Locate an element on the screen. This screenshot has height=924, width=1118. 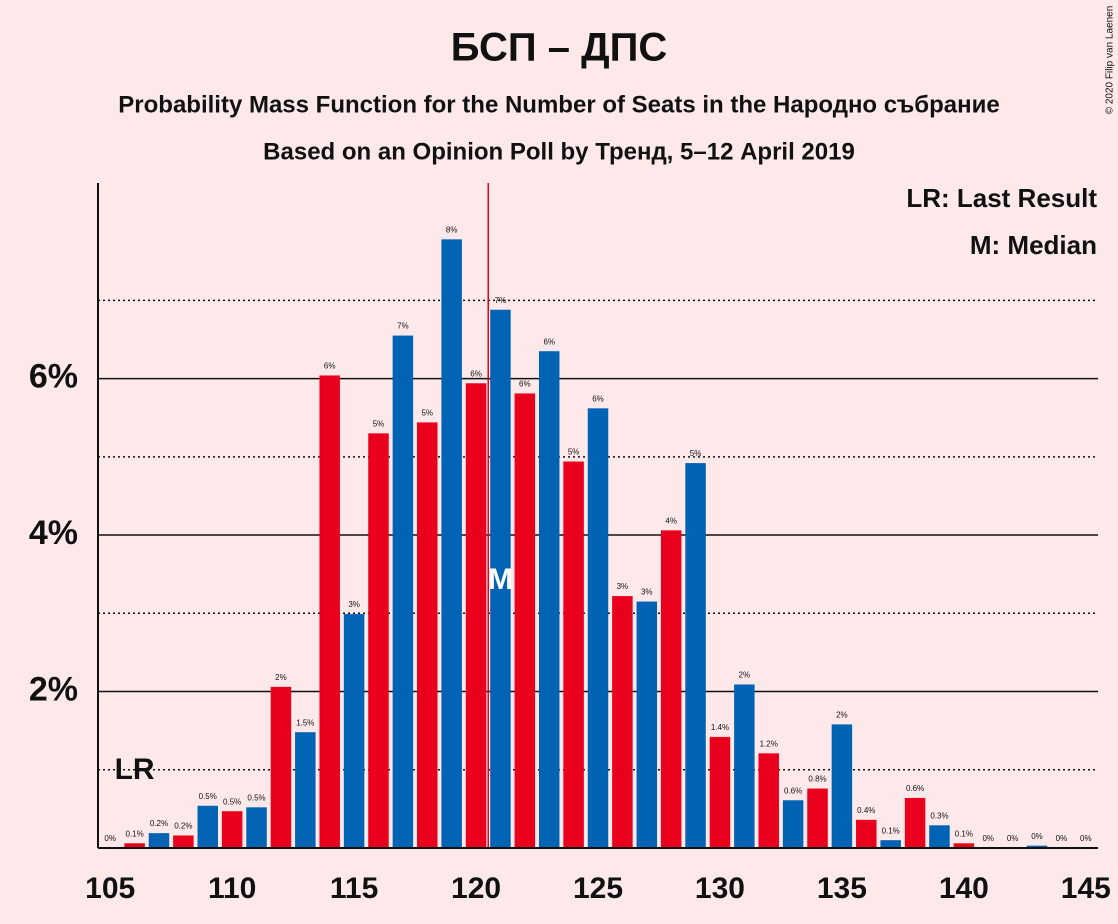
x-tick-label: 135 is located at coordinates (842, 888).